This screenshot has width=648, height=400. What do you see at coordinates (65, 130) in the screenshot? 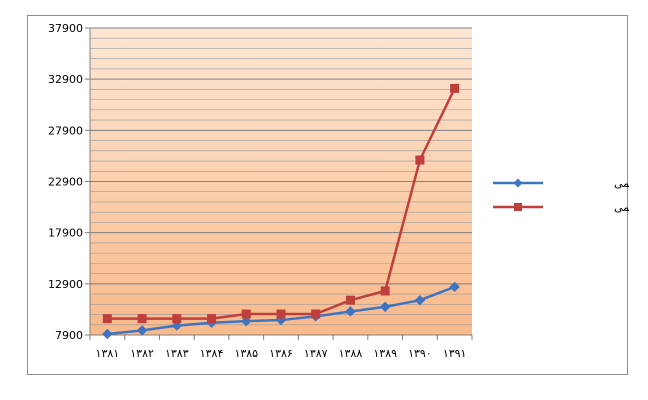
I see `y-tick-label: 27900` at bounding box center [65, 130].